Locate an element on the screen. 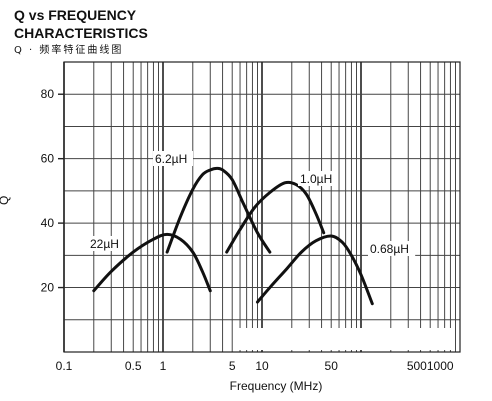  x-tick-label: 1 is located at coordinates (163, 366).